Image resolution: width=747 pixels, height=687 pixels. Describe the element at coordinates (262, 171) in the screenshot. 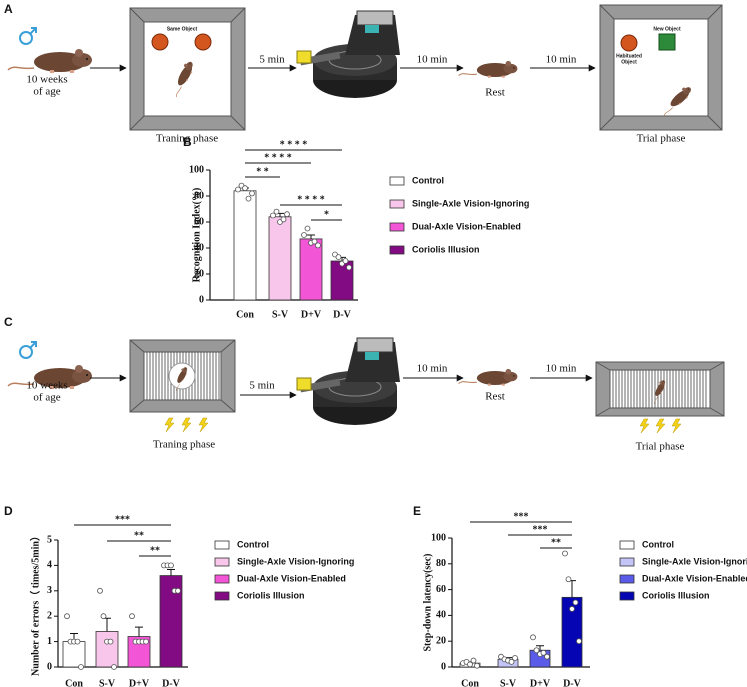

I see `significance-label: * *` at that location.